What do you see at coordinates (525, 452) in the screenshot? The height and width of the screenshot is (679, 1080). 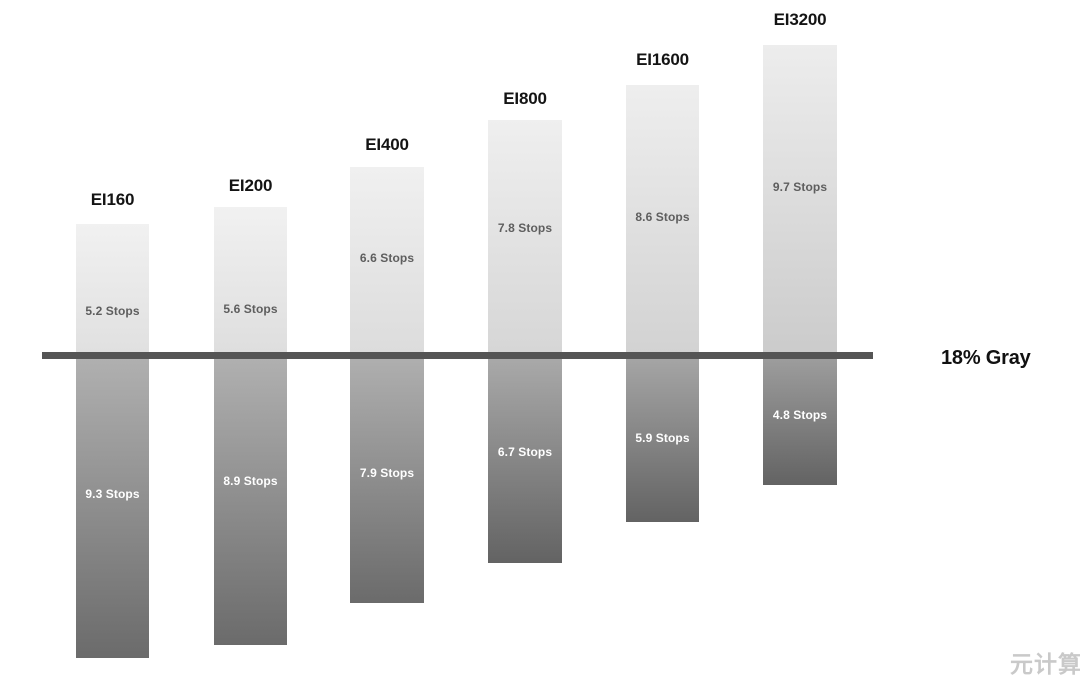 I see `bar-ei800-below-value: 6.7 Stops` at bounding box center [525, 452].